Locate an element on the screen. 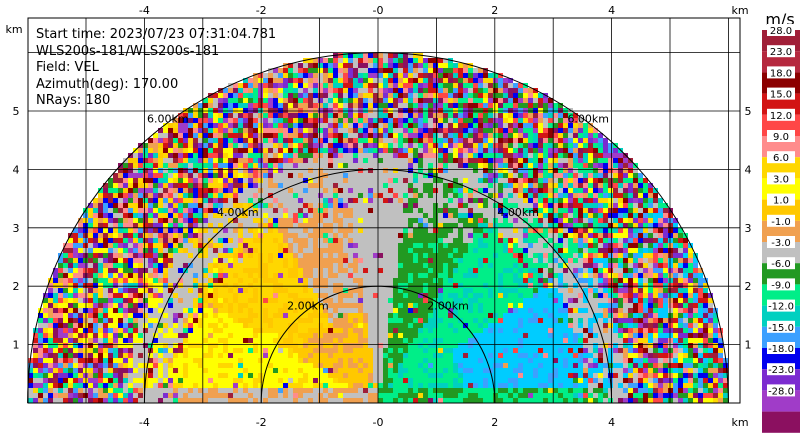  colorbar-label: -15.0 is located at coordinates (781, 328).